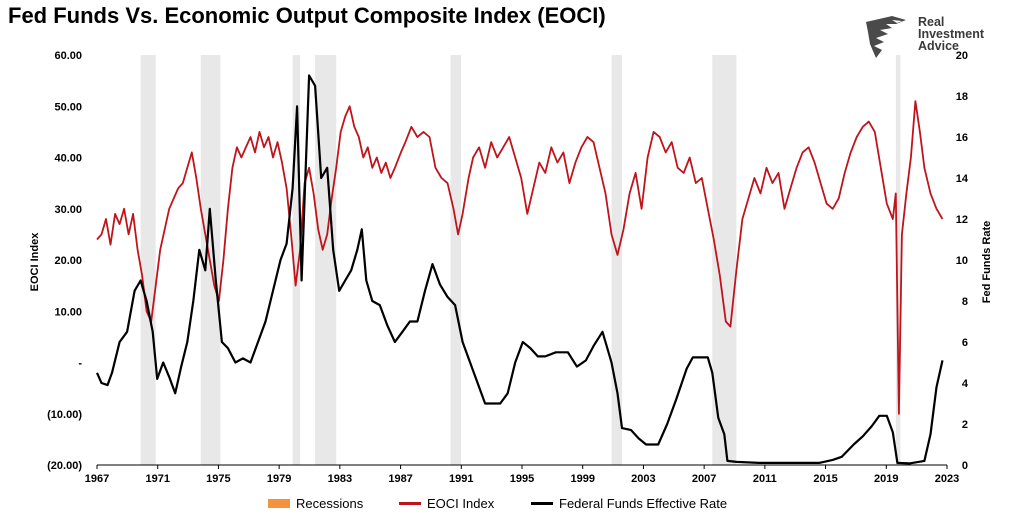 This screenshot has width=1024, height=529. I want to click on y-tick-label-4: 20.00, so click(68, 261).